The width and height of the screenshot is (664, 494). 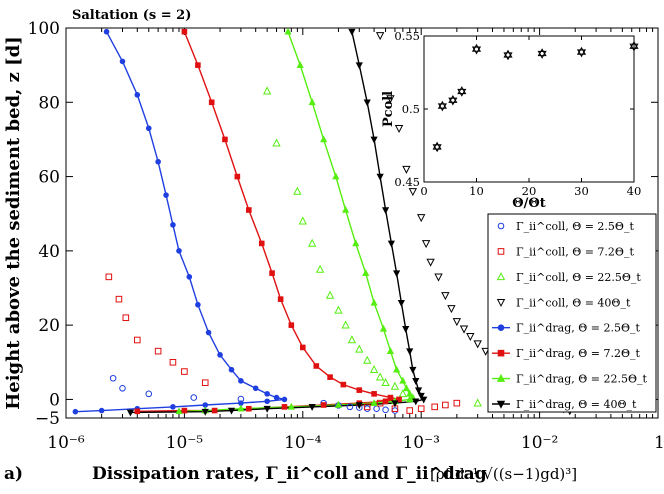 What do you see at coordinates (659, 443) in the screenshot?
I see `x-tick-label: 10⁻¹` at bounding box center [659, 443].